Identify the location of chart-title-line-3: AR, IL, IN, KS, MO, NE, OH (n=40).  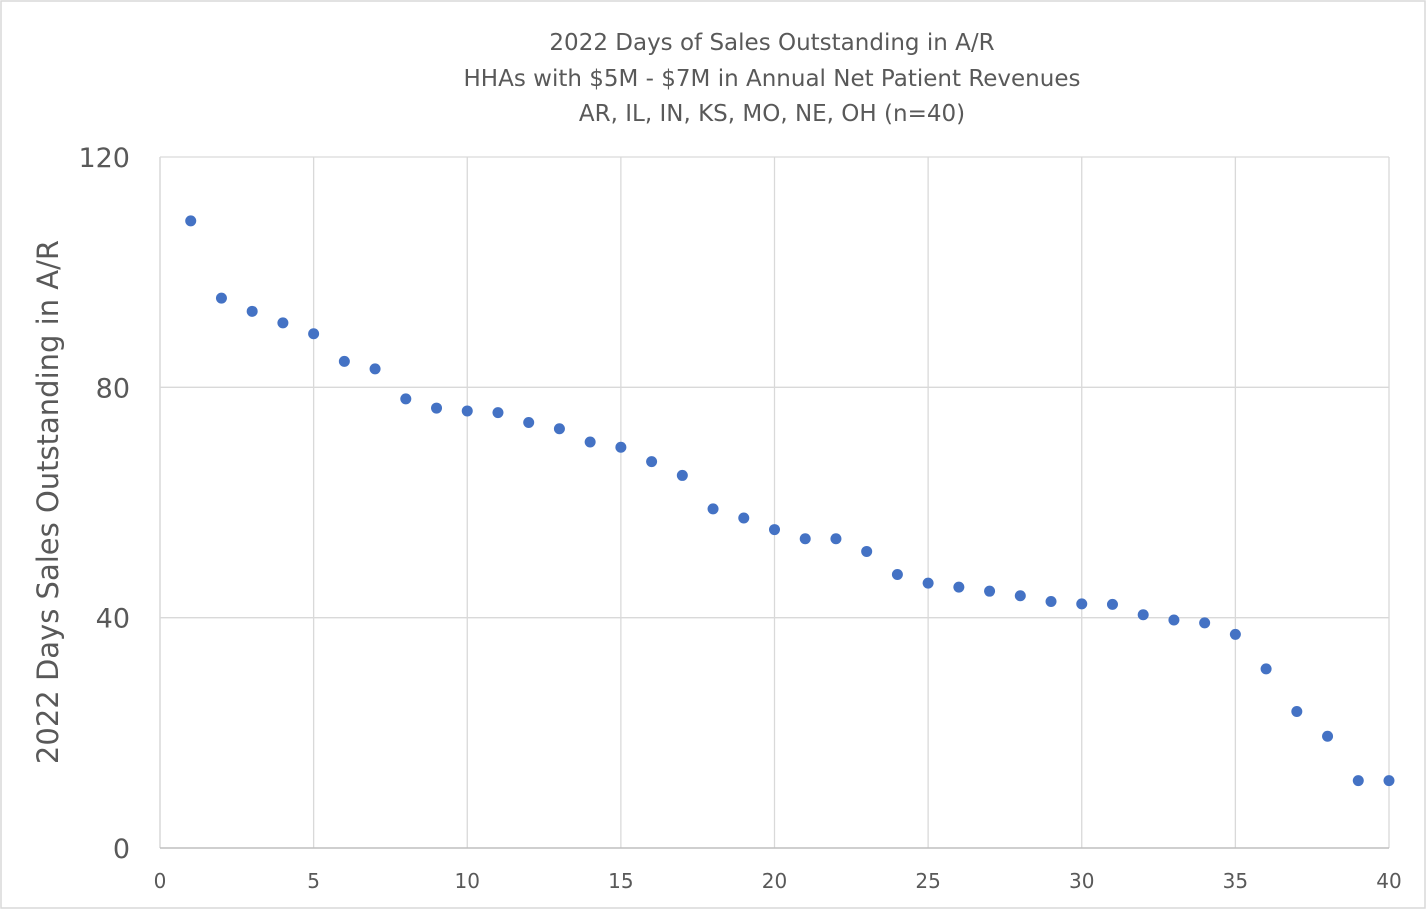
(772, 114).